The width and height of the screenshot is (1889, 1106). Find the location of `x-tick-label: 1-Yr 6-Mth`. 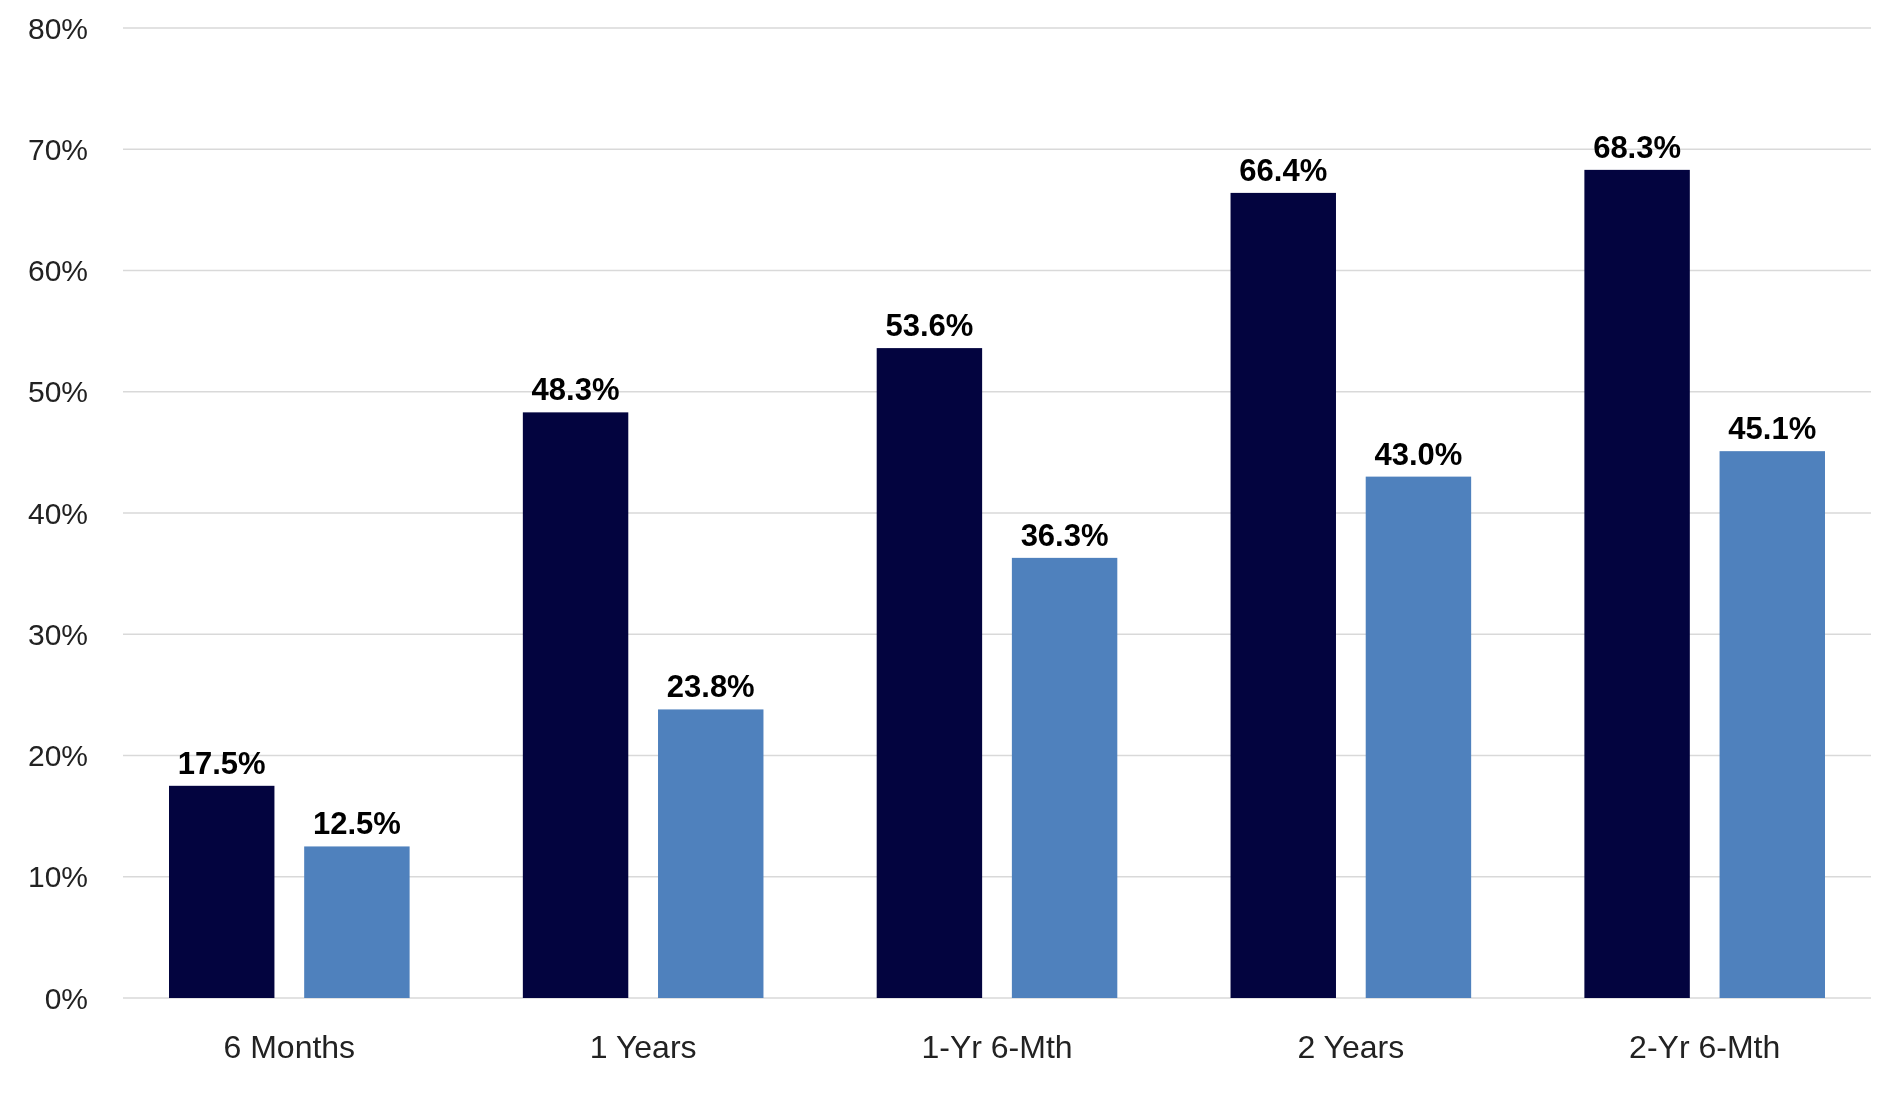

x-tick-label: 1-Yr 6-Mth is located at coordinates (997, 1047).